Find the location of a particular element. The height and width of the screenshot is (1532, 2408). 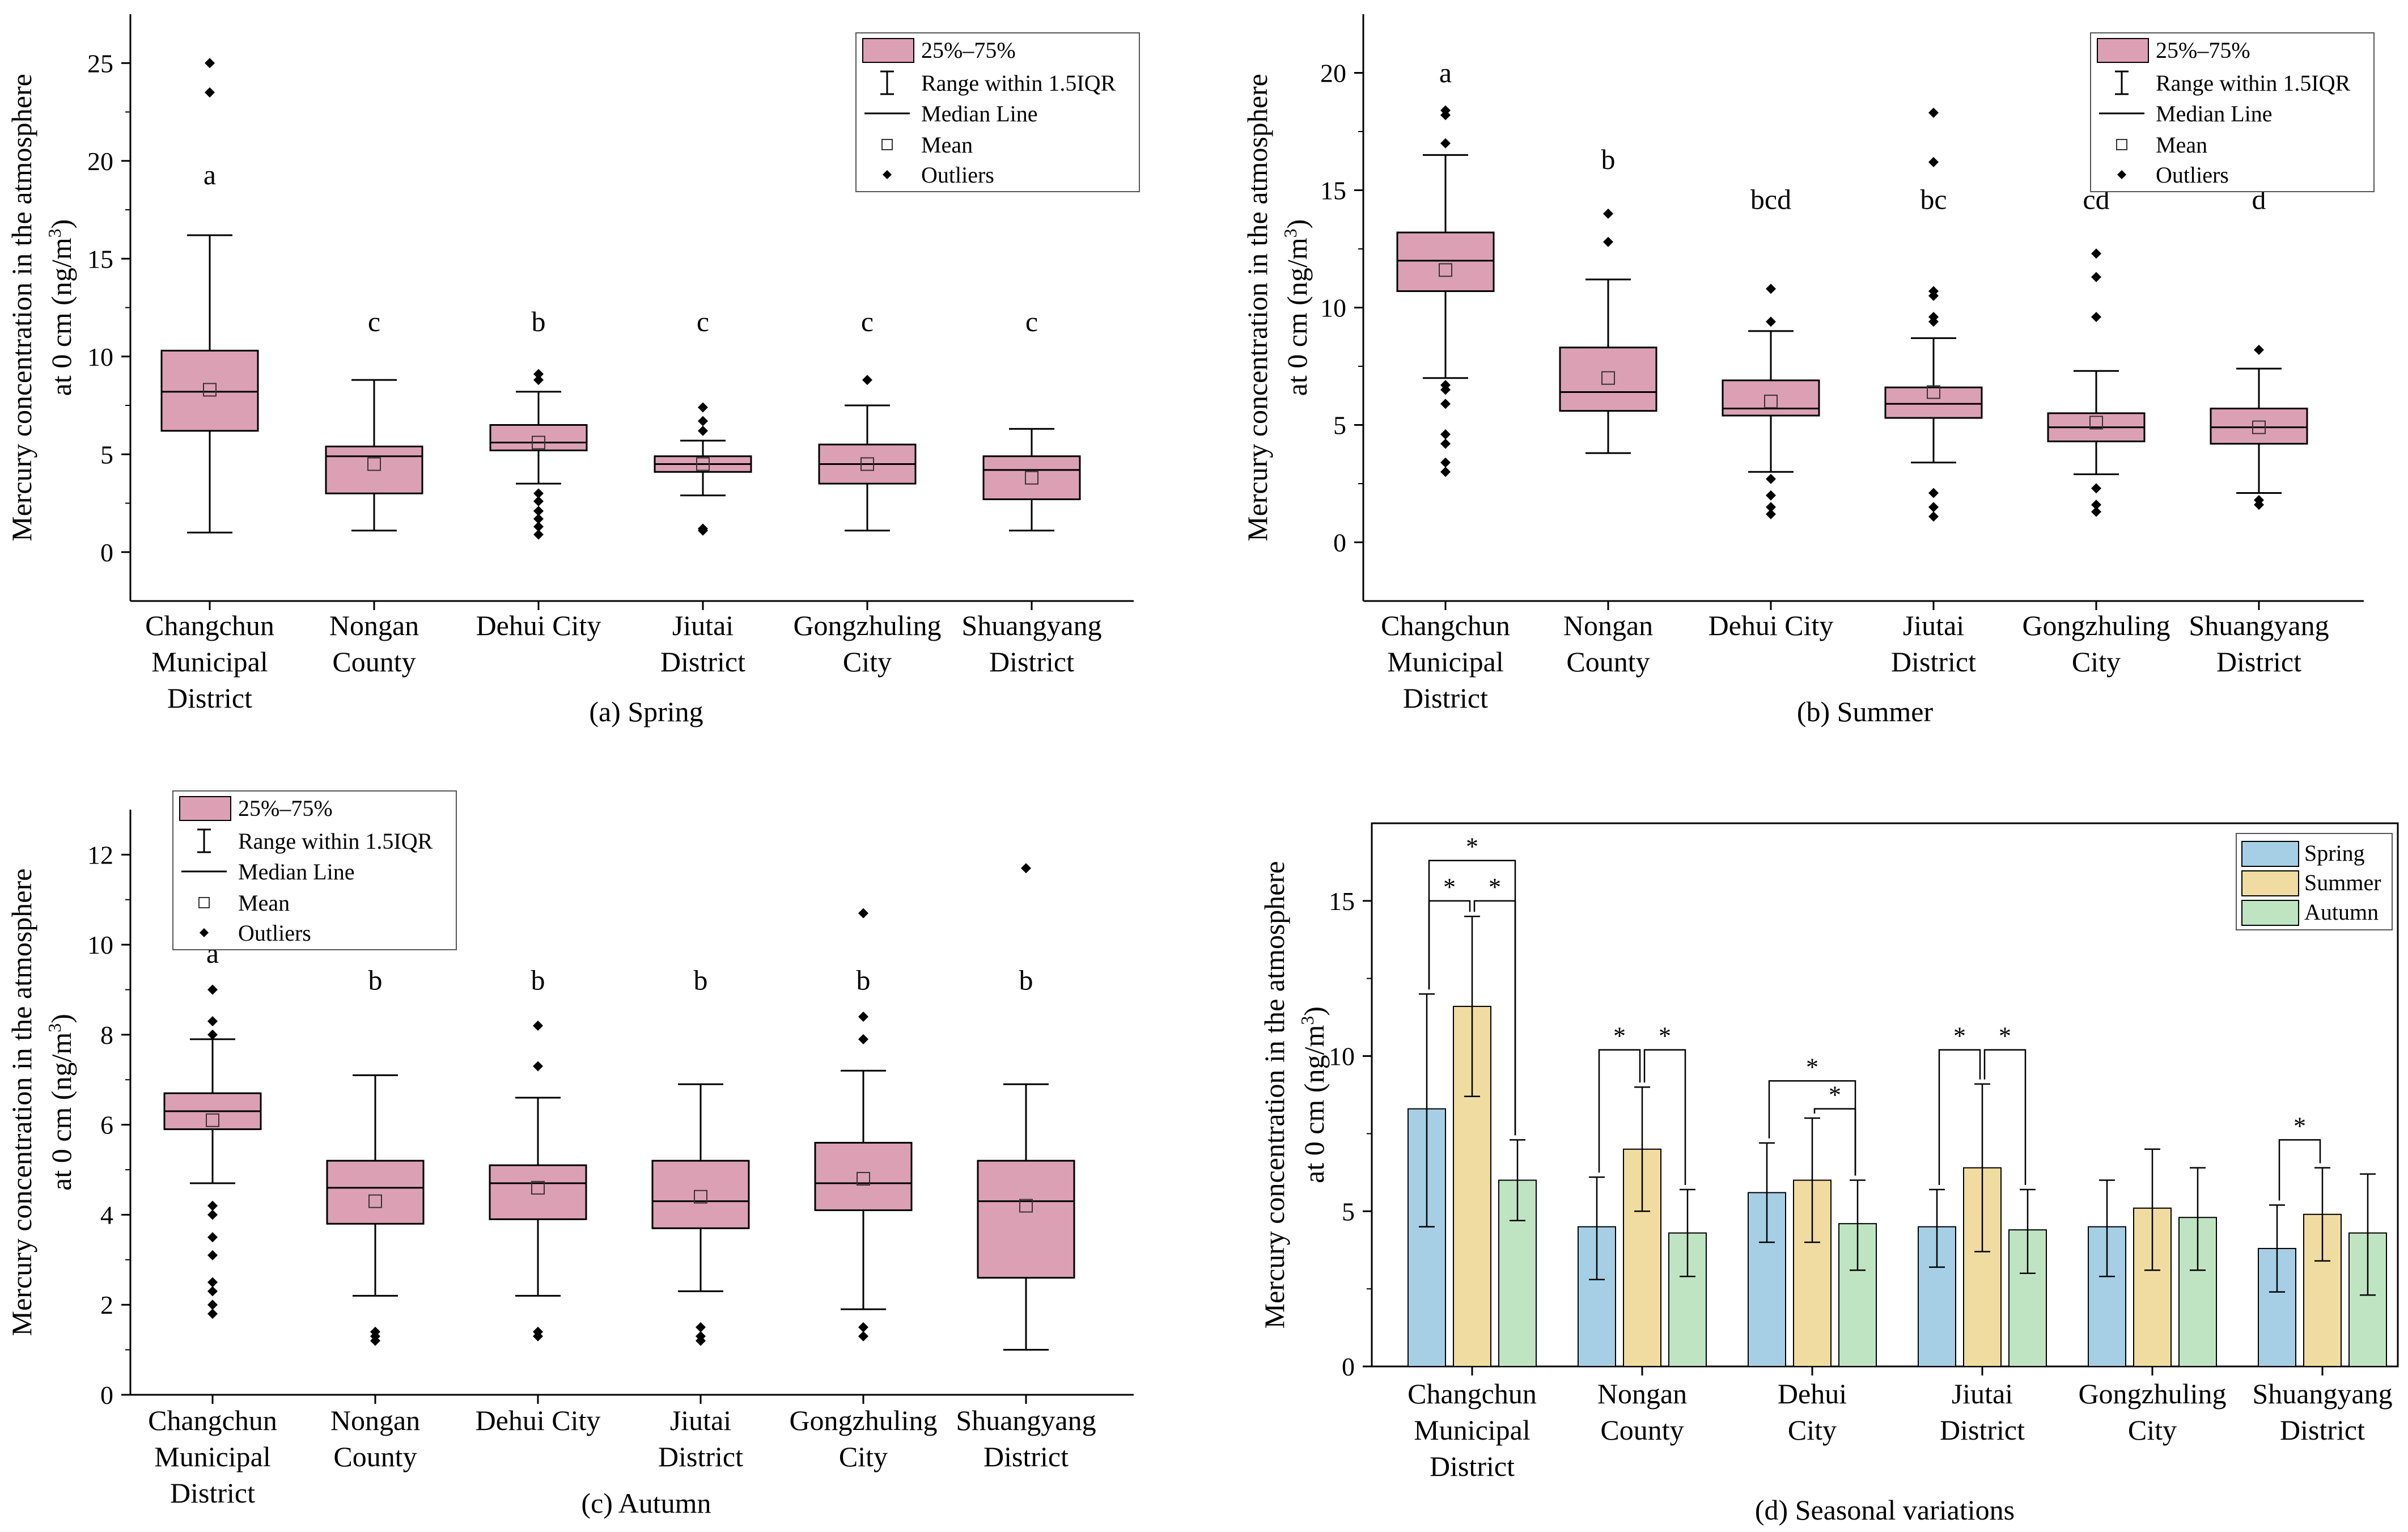

legend-label-spring: Spring is located at coordinates (2334, 853).